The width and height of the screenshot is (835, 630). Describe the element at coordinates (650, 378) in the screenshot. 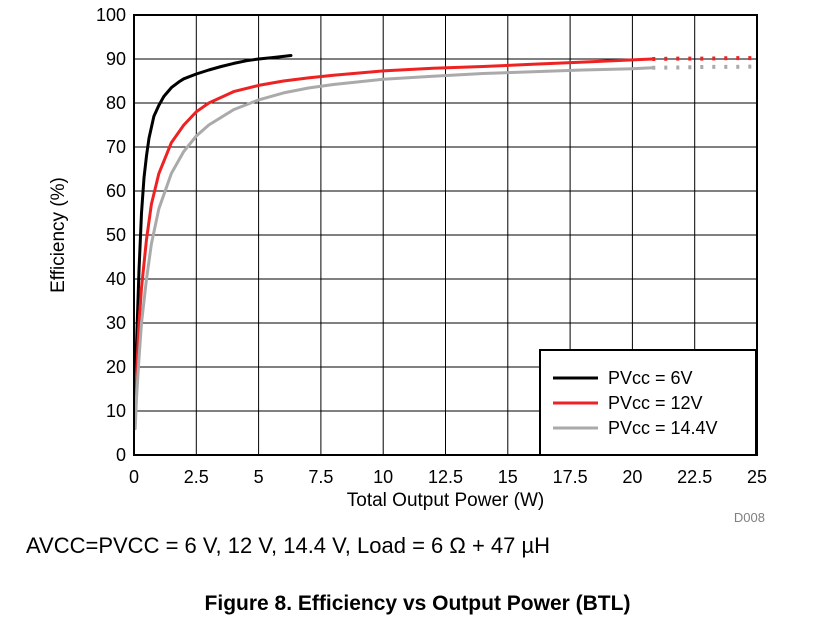

I see `legend-label-1: PVcc = 6V` at that location.